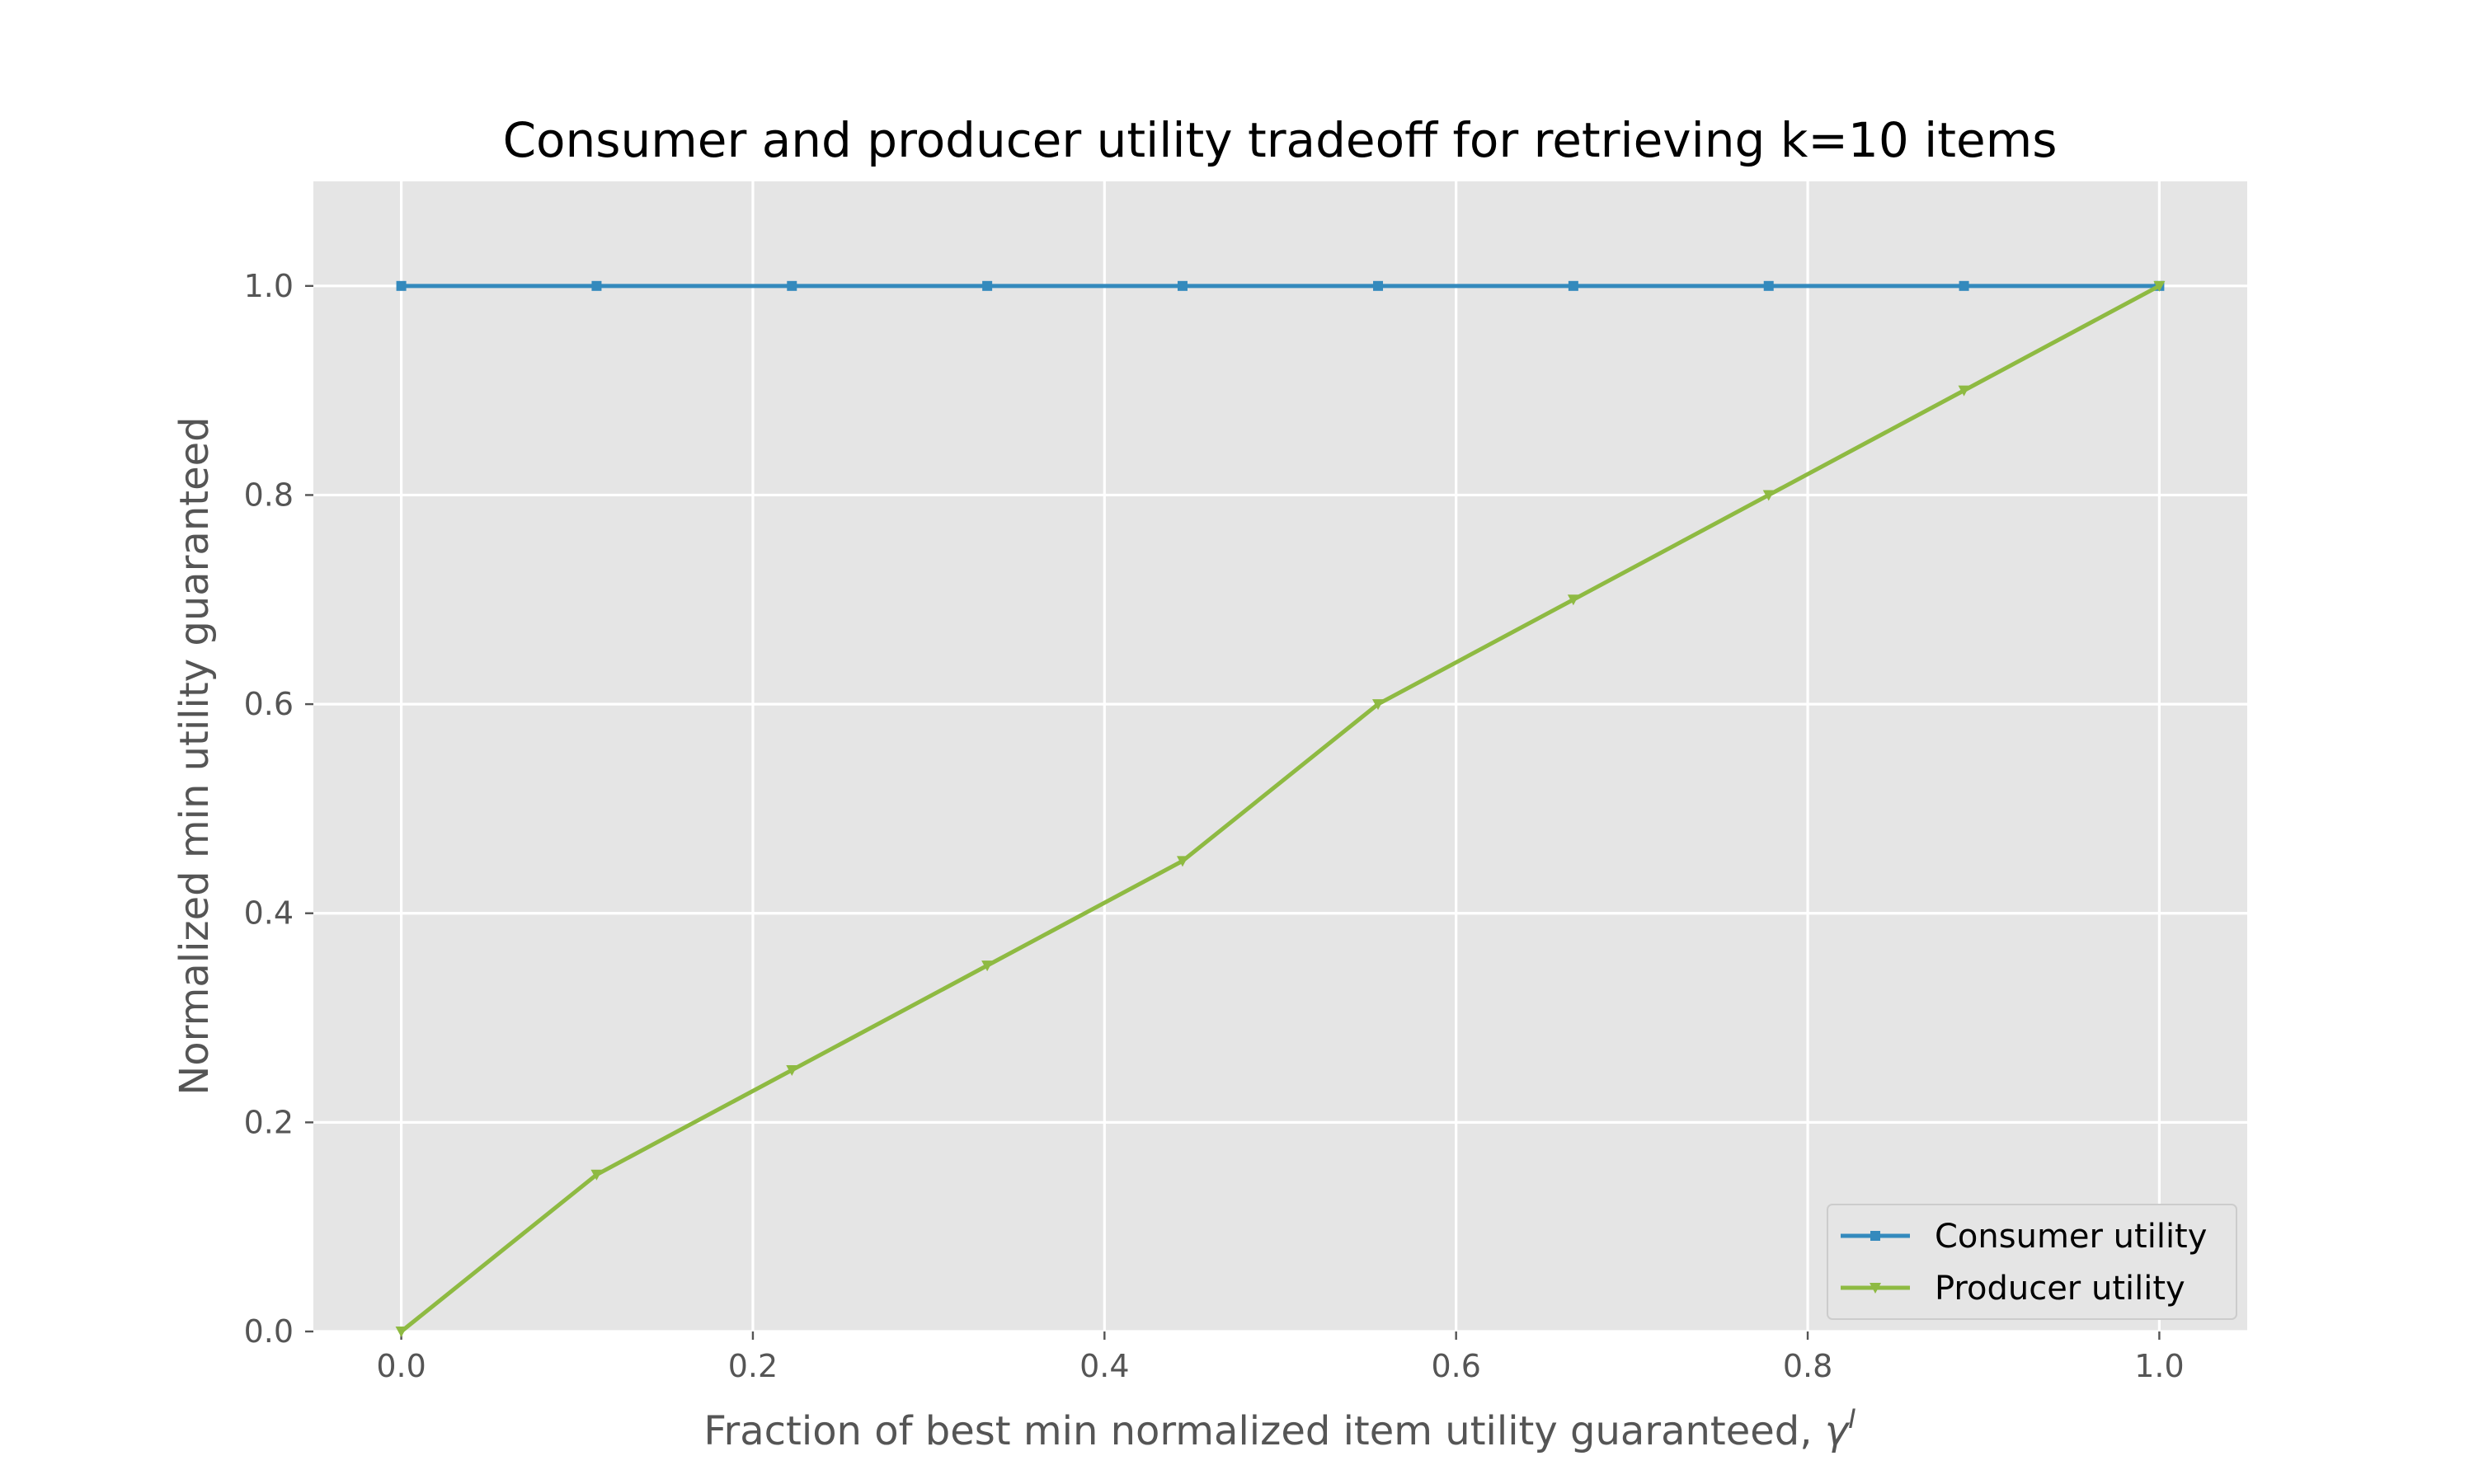  Describe the element at coordinates (269, 914) in the screenshot. I see `y-tick-label: 0.4` at that location.